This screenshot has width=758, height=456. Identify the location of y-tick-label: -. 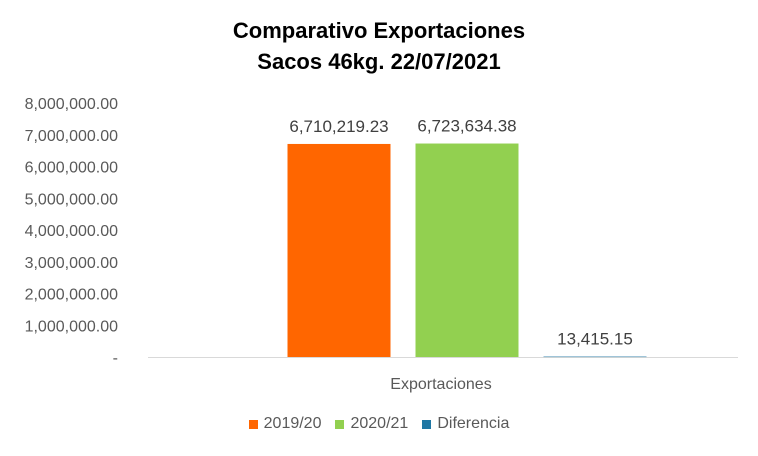
(115, 358).